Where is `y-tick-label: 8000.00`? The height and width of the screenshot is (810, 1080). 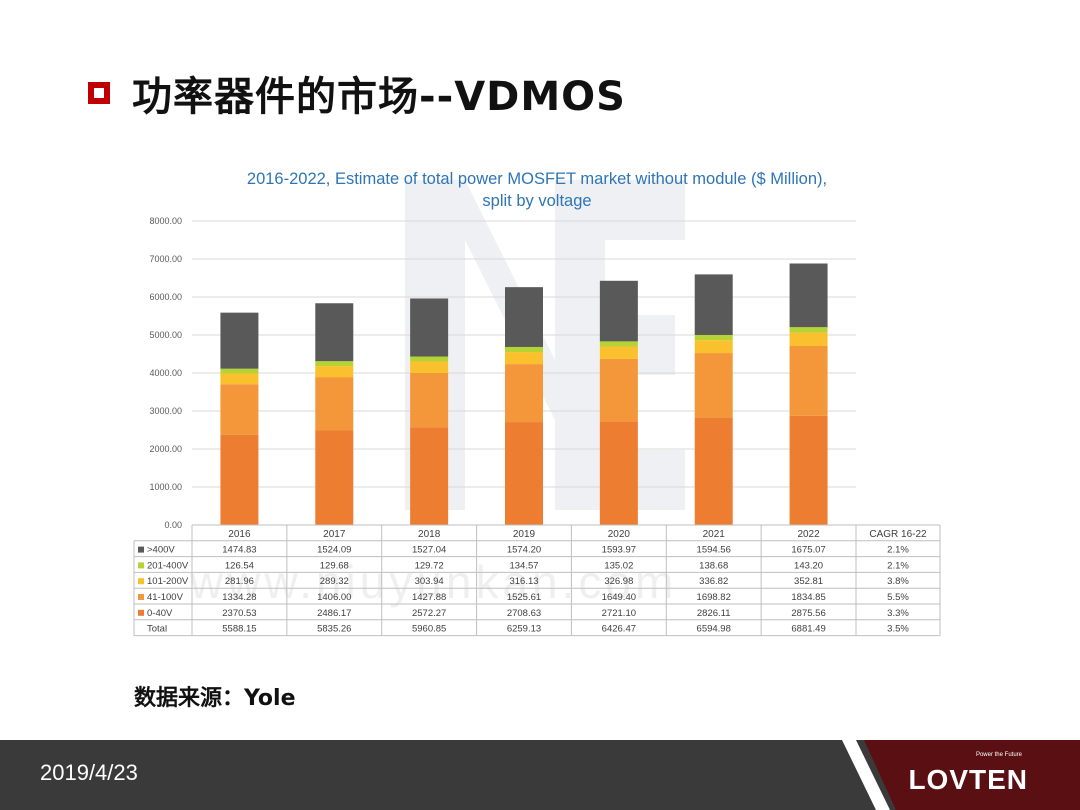
y-tick-label: 8000.00 is located at coordinates (165, 221).